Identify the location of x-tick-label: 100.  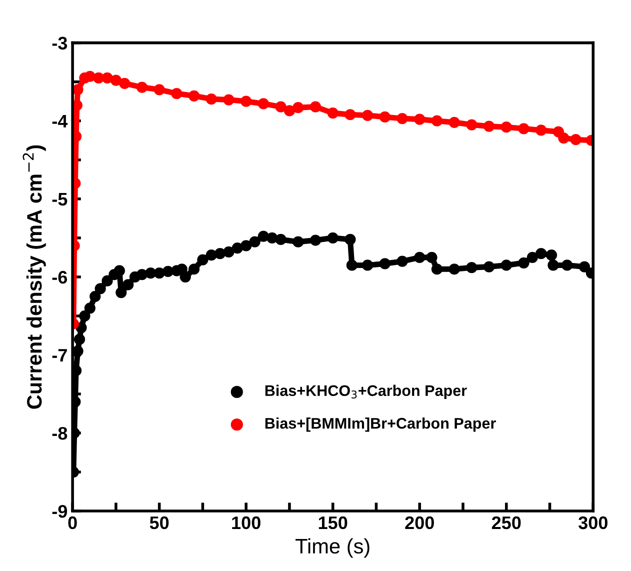
(246, 523).